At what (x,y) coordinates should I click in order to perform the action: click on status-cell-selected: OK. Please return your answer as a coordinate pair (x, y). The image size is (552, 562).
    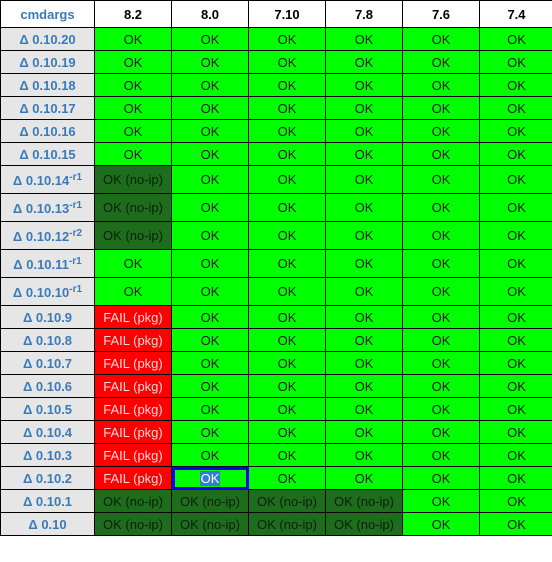
    Looking at the image, I should click on (210, 478).